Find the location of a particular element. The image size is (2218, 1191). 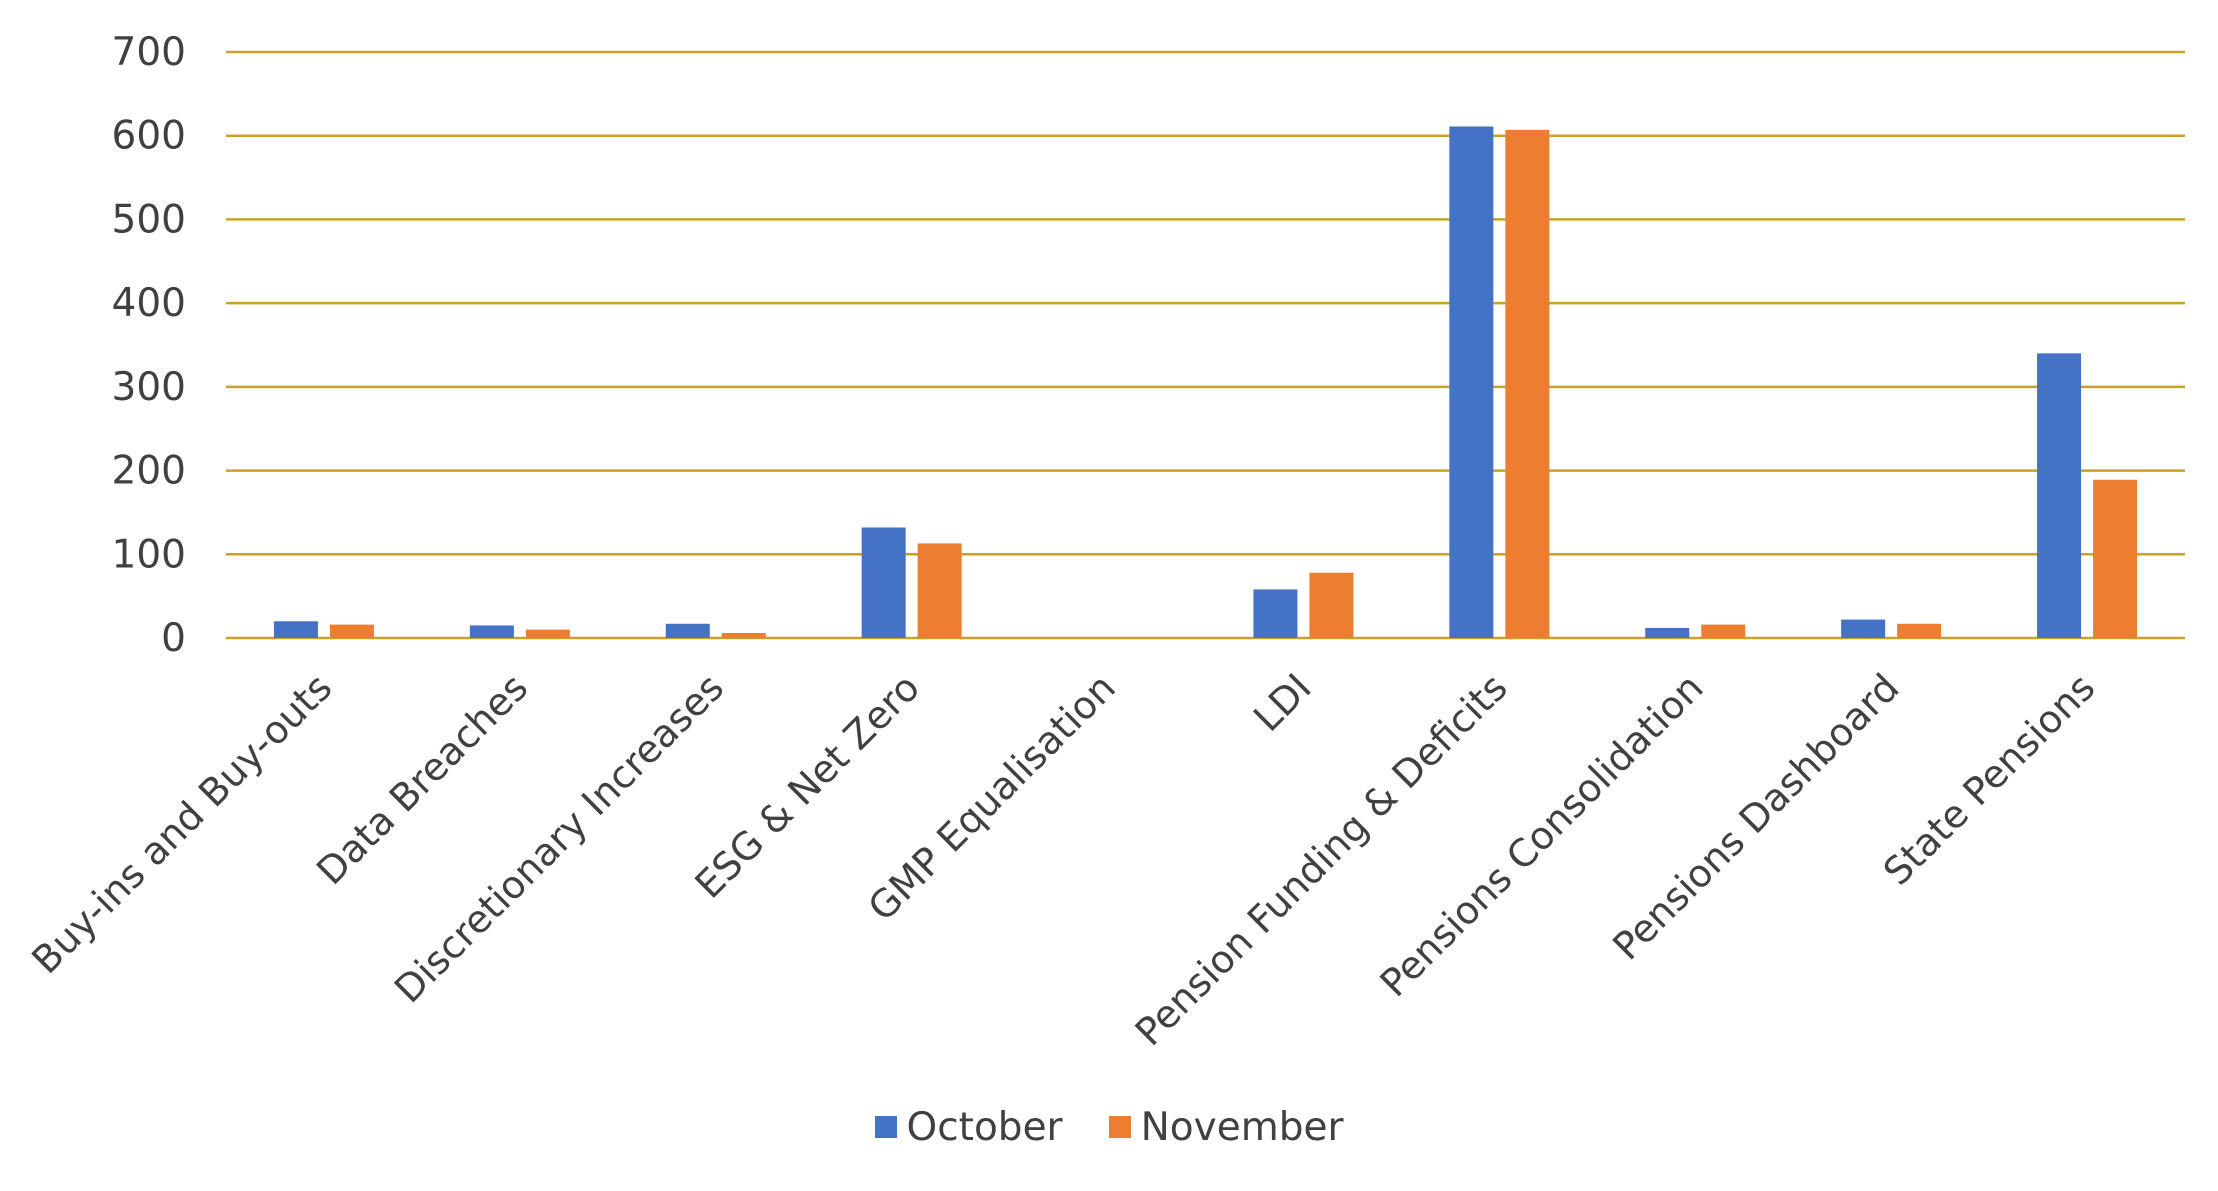

y-tick-label: 700 is located at coordinates (149, 52).